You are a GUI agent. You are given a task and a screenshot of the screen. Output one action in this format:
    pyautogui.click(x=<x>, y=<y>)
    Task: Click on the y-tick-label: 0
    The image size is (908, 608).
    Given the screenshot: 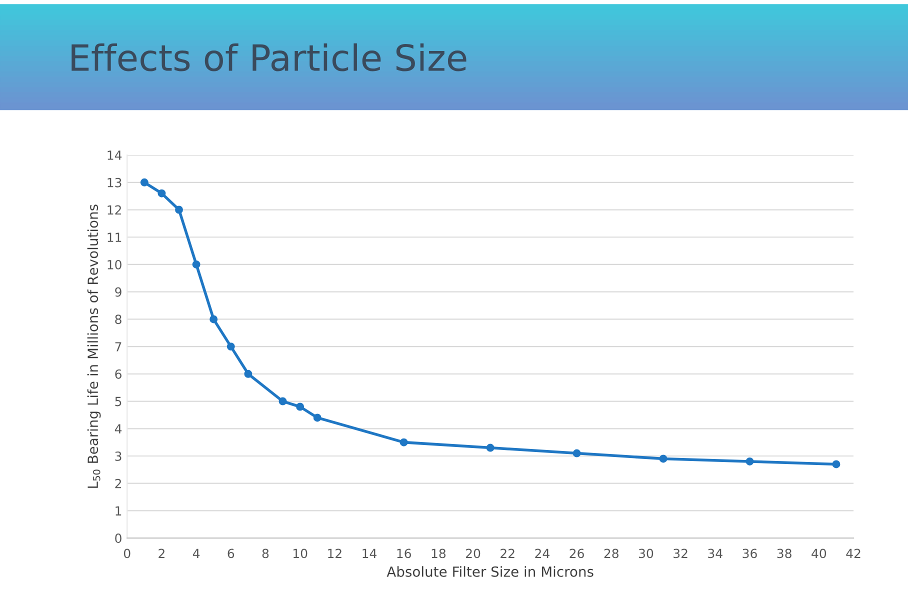 What is the action you would take?
    pyautogui.click(x=118, y=539)
    